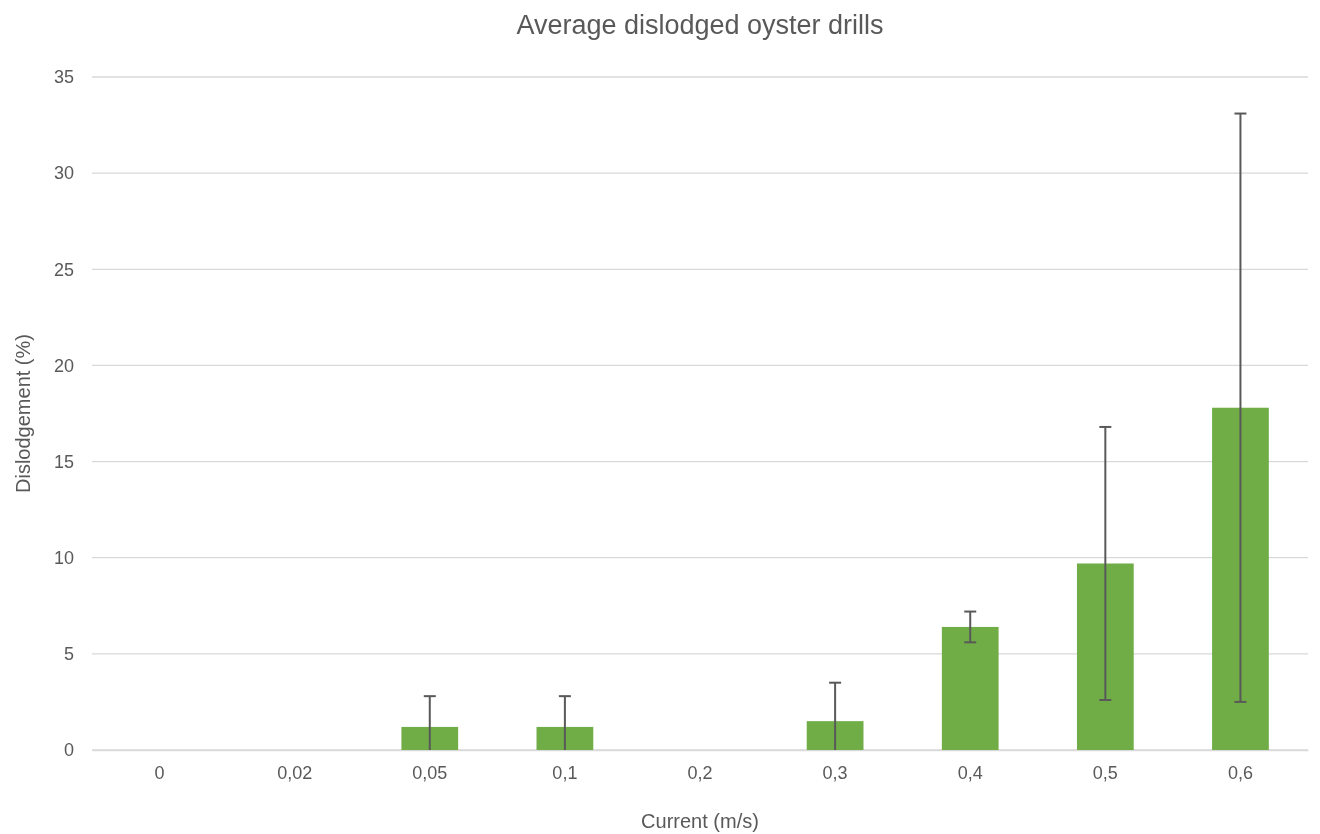 The width and height of the screenshot is (1320, 834). What do you see at coordinates (700, 772) in the screenshot?
I see `x-tick-label: 0,2` at bounding box center [700, 772].